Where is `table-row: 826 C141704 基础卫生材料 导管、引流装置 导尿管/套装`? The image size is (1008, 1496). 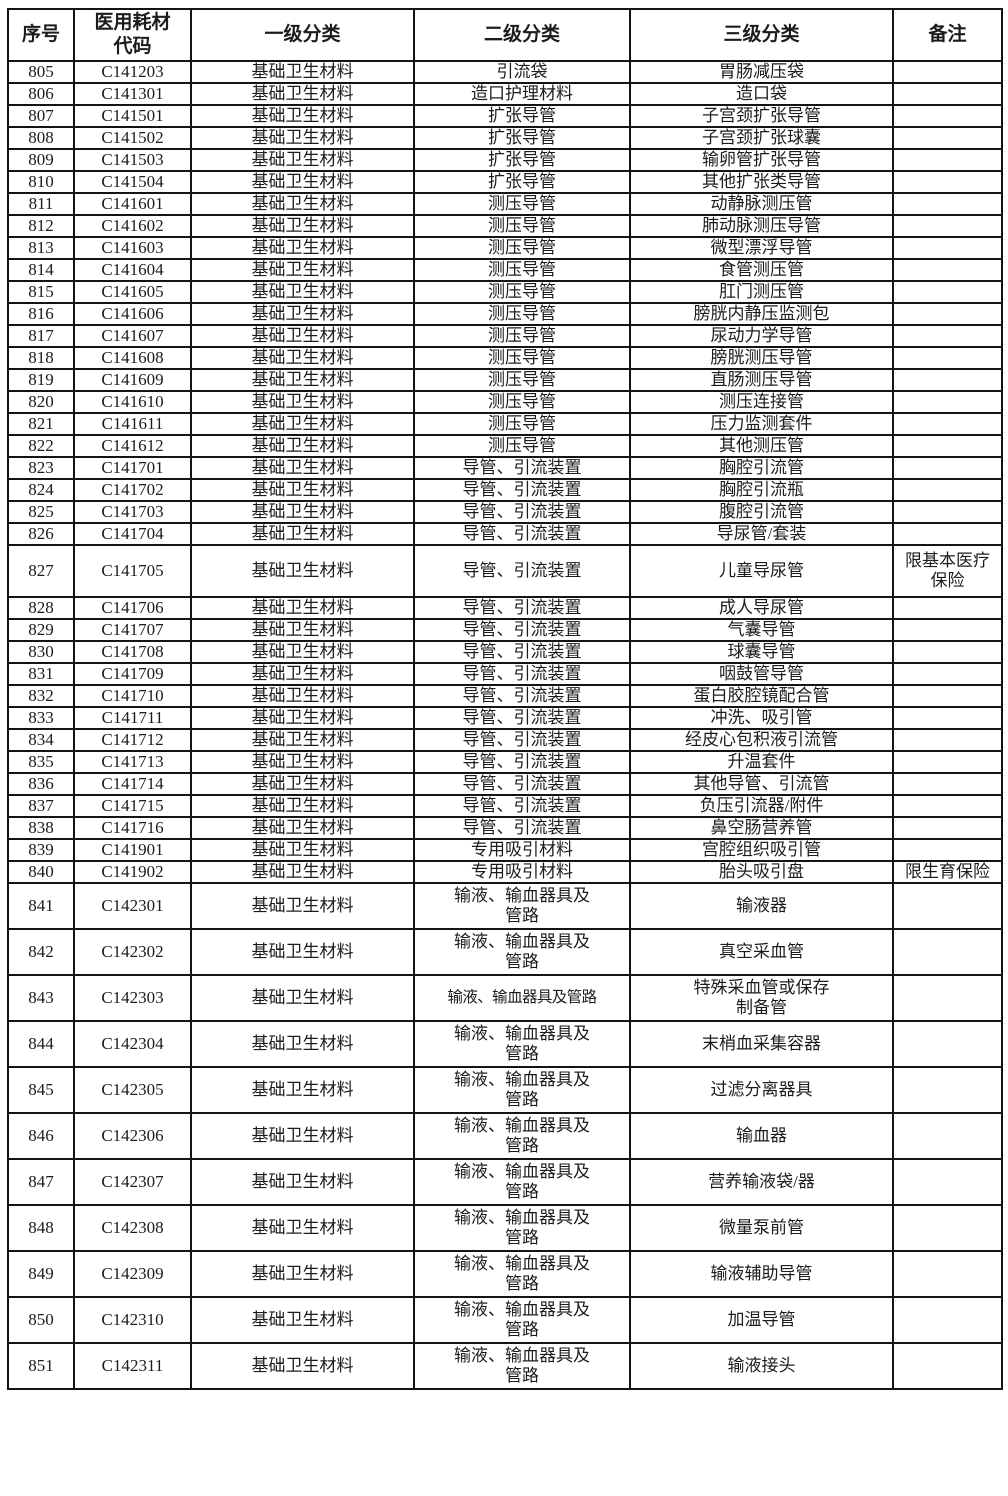
table-row: 826 C141704 基础卫生材料 导管、引流装置 导尿管/套装 is located at coordinates (505, 534).